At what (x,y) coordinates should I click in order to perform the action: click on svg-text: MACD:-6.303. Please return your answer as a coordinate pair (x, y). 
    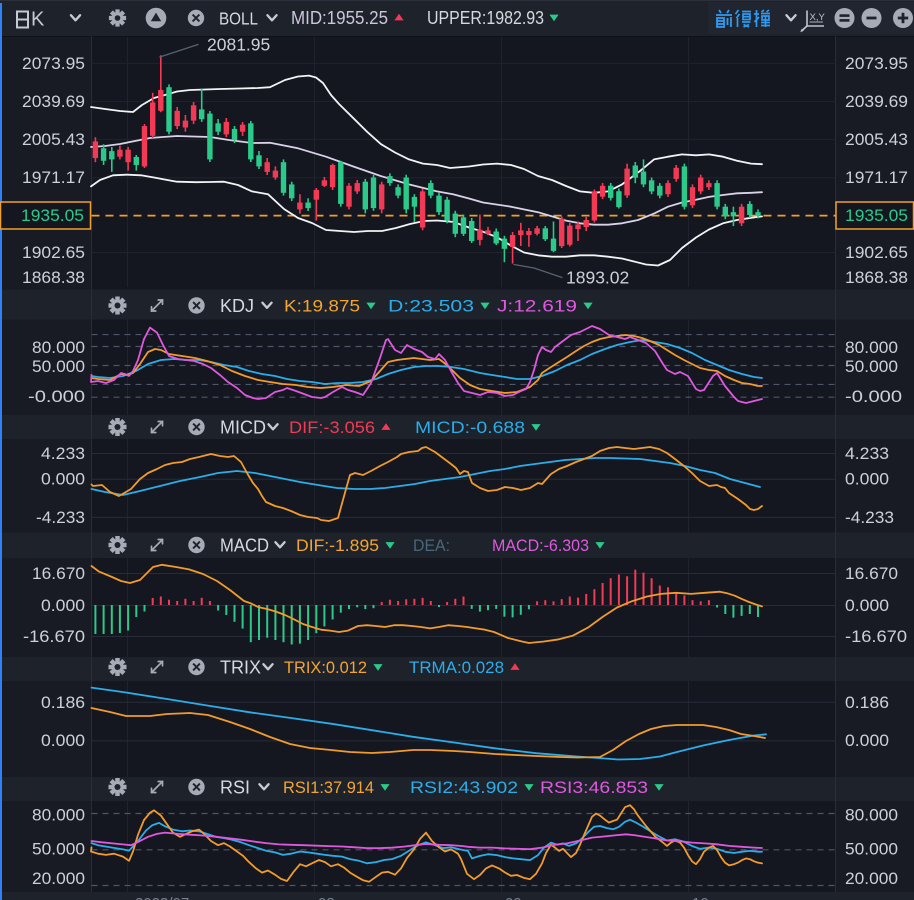
    Looking at the image, I should click on (540, 545).